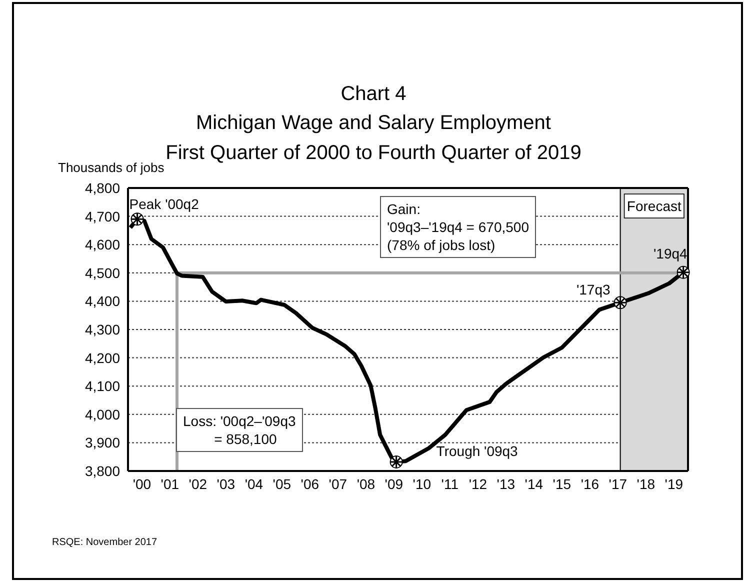 This screenshot has height=585, width=747. What do you see at coordinates (534, 484) in the screenshot?
I see `x-tick-label: '14` at bounding box center [534, 484].